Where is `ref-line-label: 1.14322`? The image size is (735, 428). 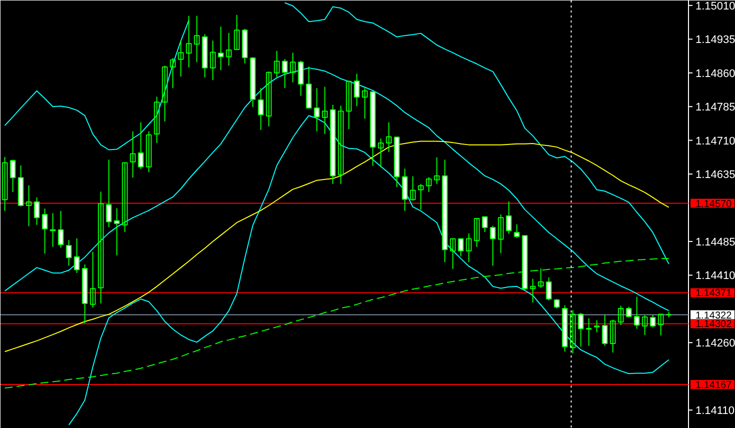
ref-line-label: 1.14322 is located at coordinates (714, 316).